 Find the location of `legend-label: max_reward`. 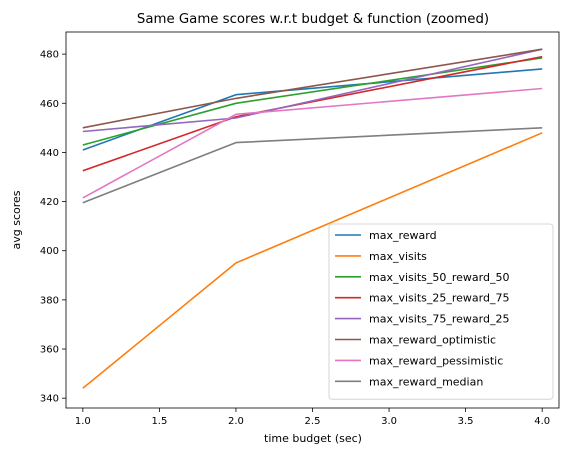

legend-label: max_reward is located at coordinates (403, 235).